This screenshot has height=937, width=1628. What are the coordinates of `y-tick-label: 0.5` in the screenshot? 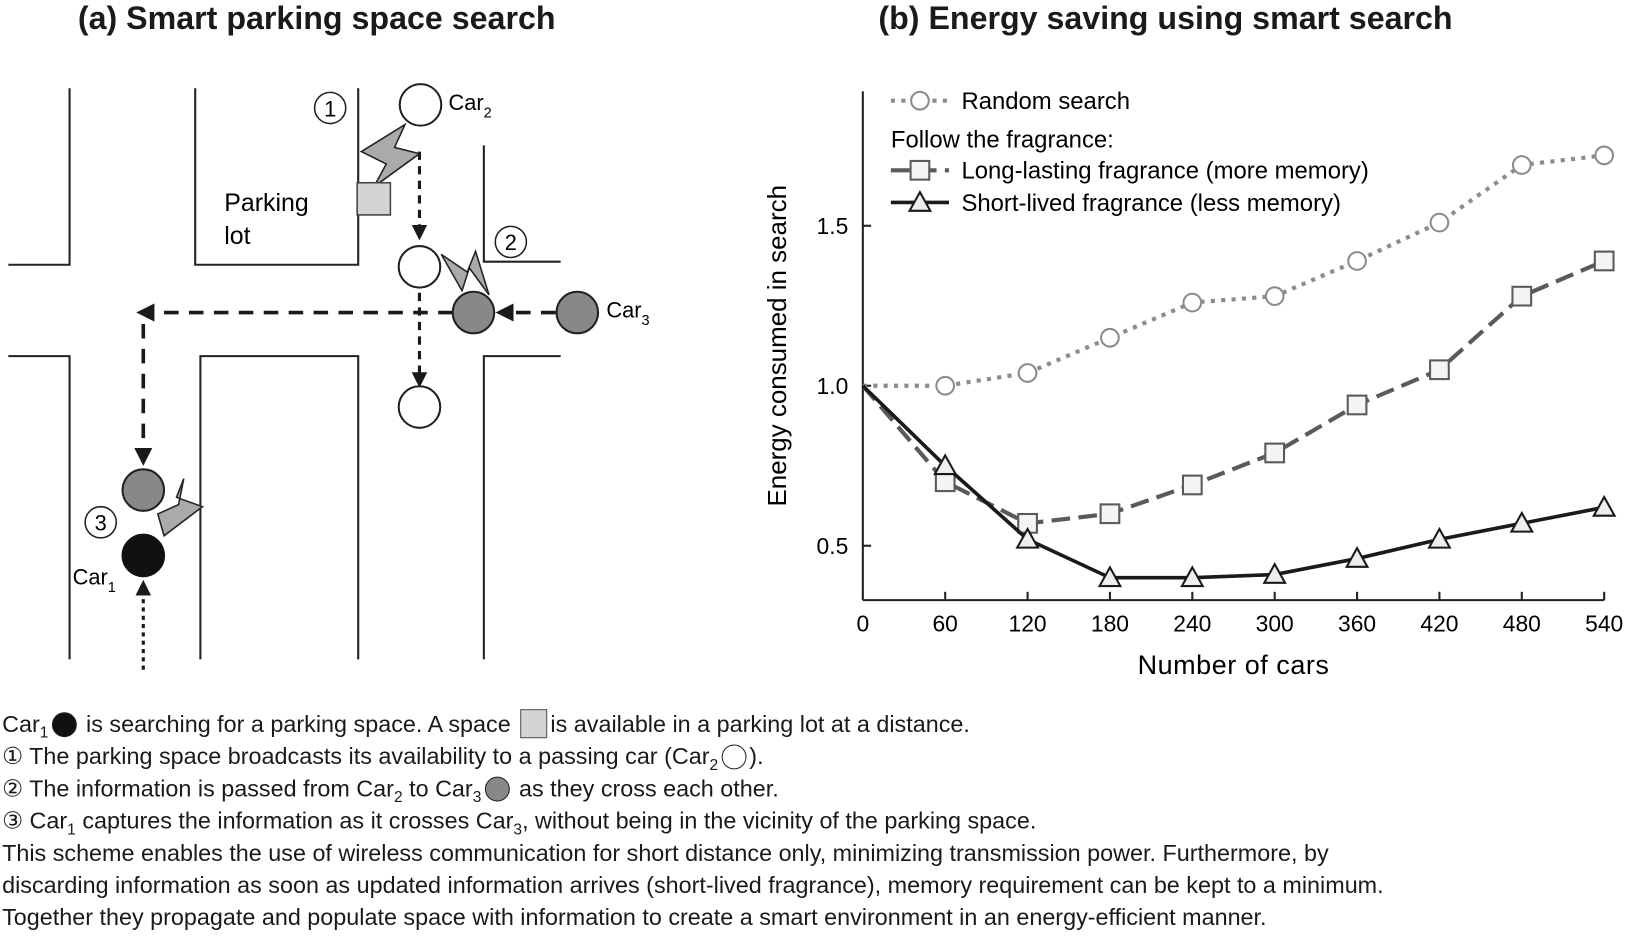 It's located at (833, 546).